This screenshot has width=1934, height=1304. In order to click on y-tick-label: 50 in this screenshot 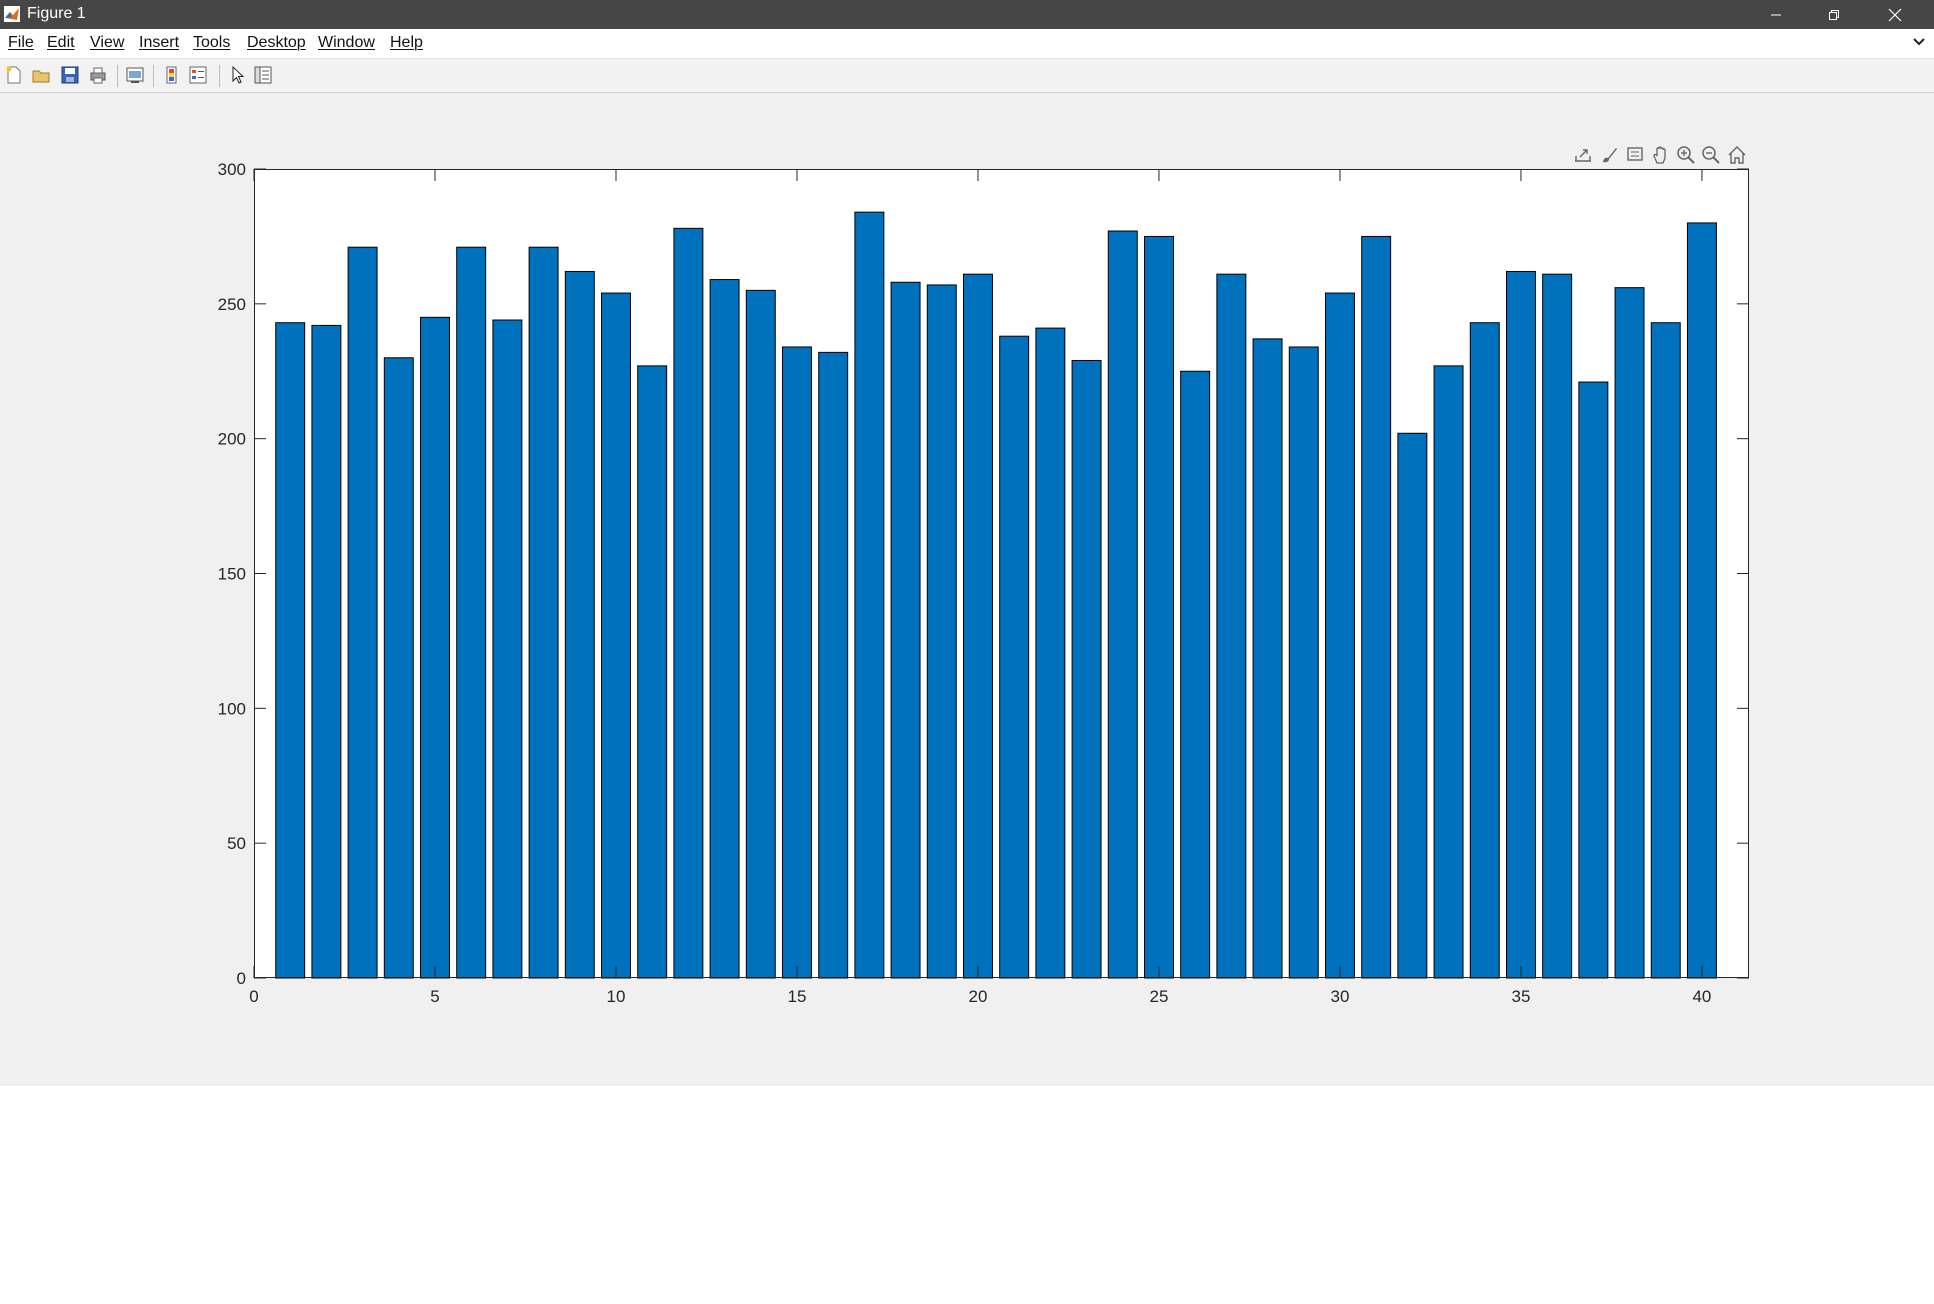, I will do `click(236, 843)`.